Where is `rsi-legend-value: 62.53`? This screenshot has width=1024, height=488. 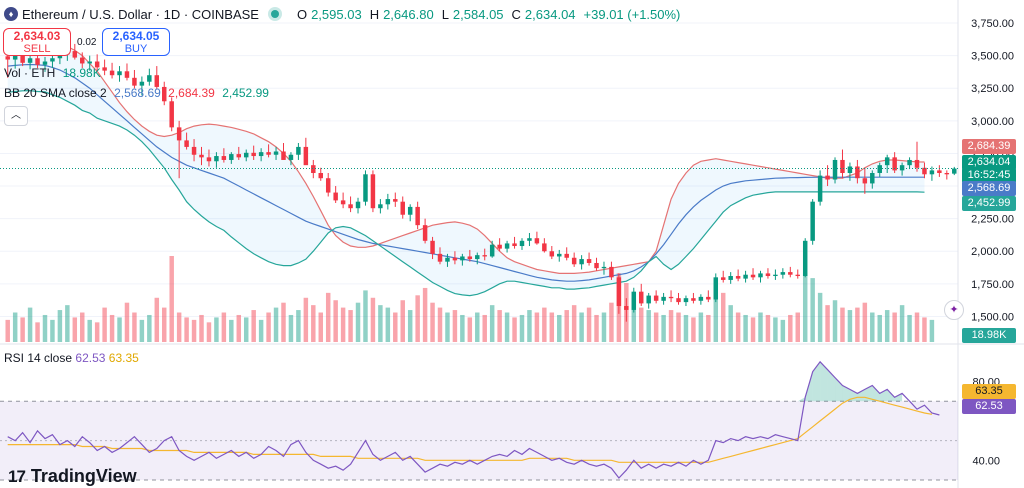
rsi-legend-value: 62.53 is located at coordinates (90, 358).